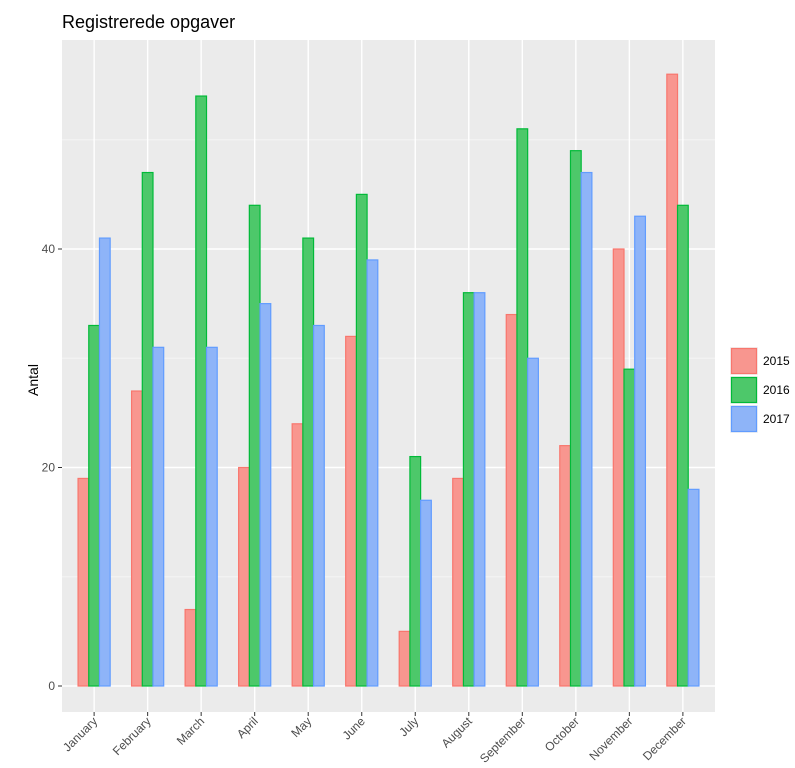  Describe the element at coordinates (33, 380) in the screenshot. I see `y-axis-title: Antal` at that location.